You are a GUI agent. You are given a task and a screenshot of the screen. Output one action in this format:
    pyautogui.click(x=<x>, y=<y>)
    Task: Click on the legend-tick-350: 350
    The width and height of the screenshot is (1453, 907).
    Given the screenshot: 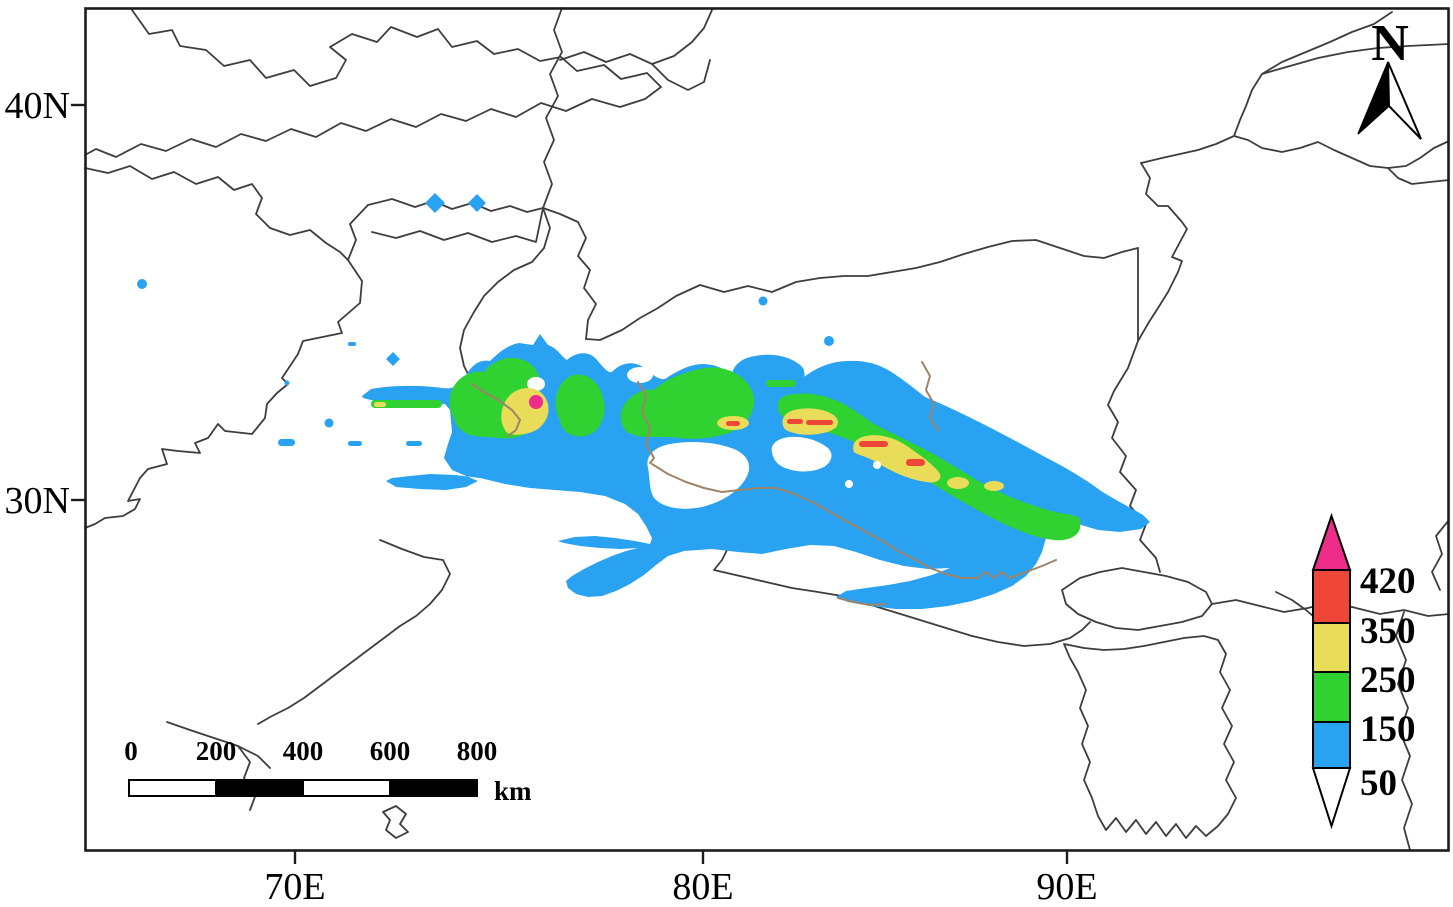 What is the action you would take?
    pyautogui.click(x=1388, y=631)
    